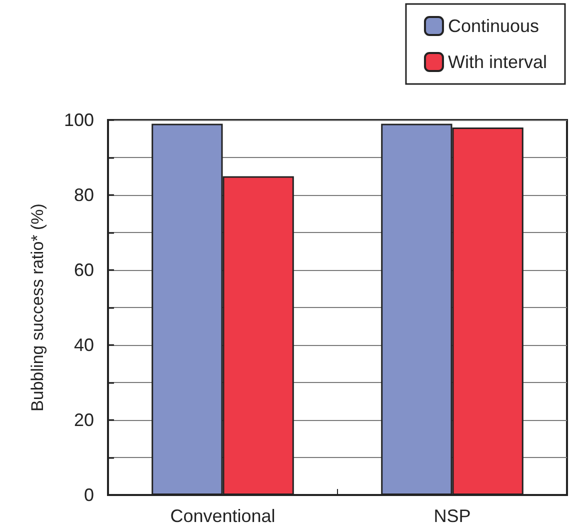  What do you see at coordinates (494, 26) in the screenshot?
I see `legend-label: Continuous` at bounding box center [494, 26].